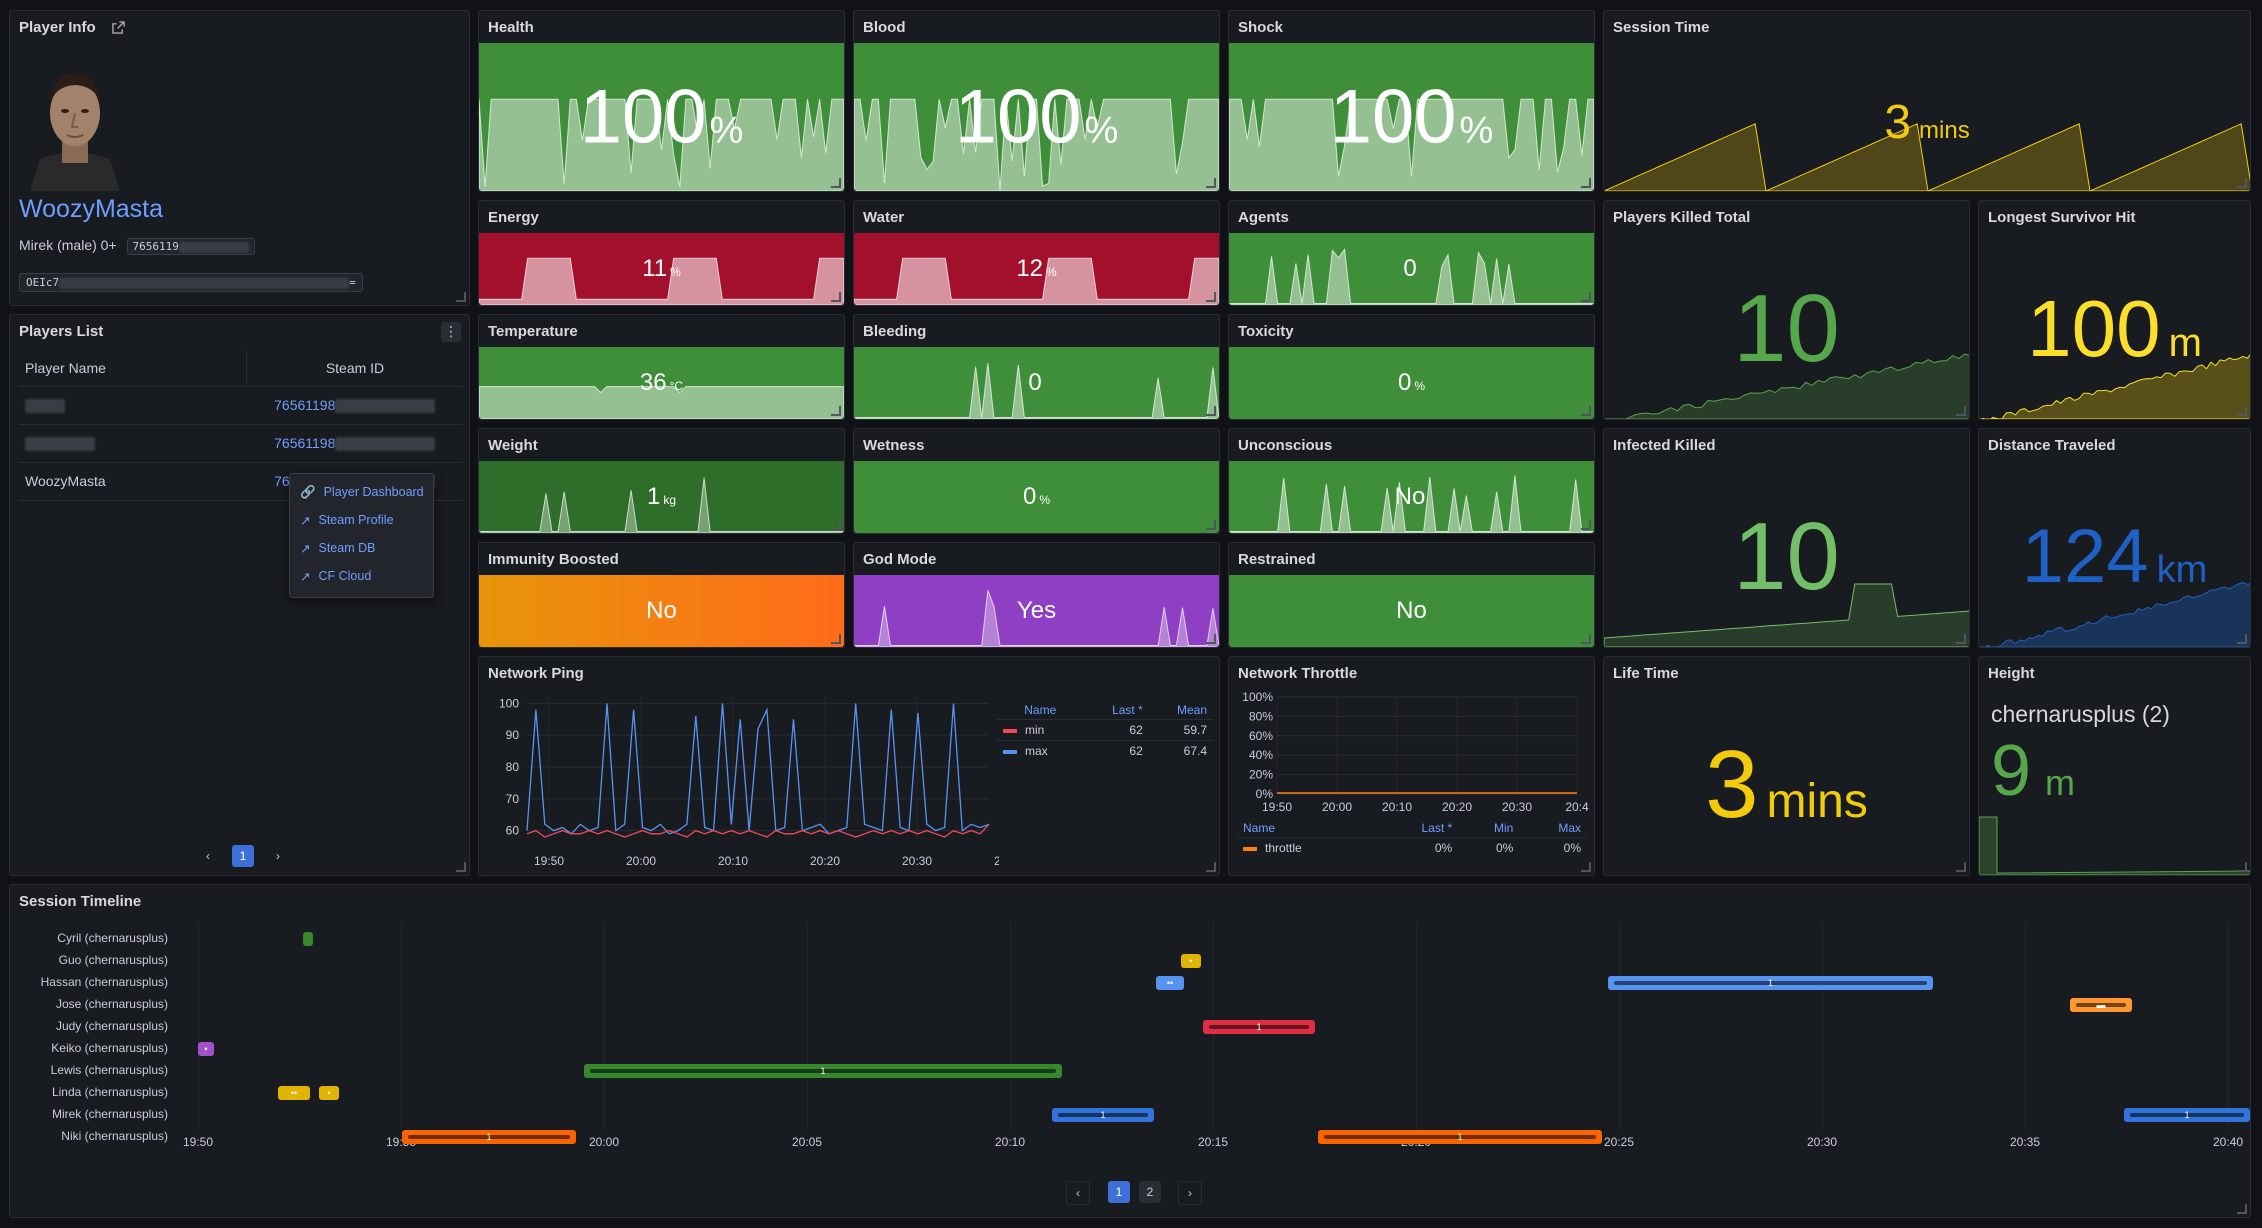  I want to click on y-tick-label: 90, so click(513, 735).